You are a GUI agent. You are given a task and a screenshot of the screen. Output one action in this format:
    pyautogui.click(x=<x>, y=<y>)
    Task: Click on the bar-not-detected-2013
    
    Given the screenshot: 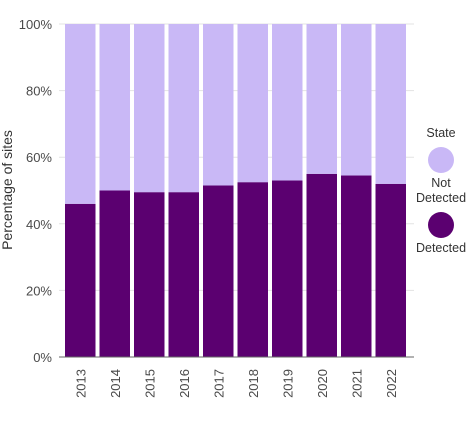 What is the action you would take?
    pyautogui.click(x=80, y=114)
    